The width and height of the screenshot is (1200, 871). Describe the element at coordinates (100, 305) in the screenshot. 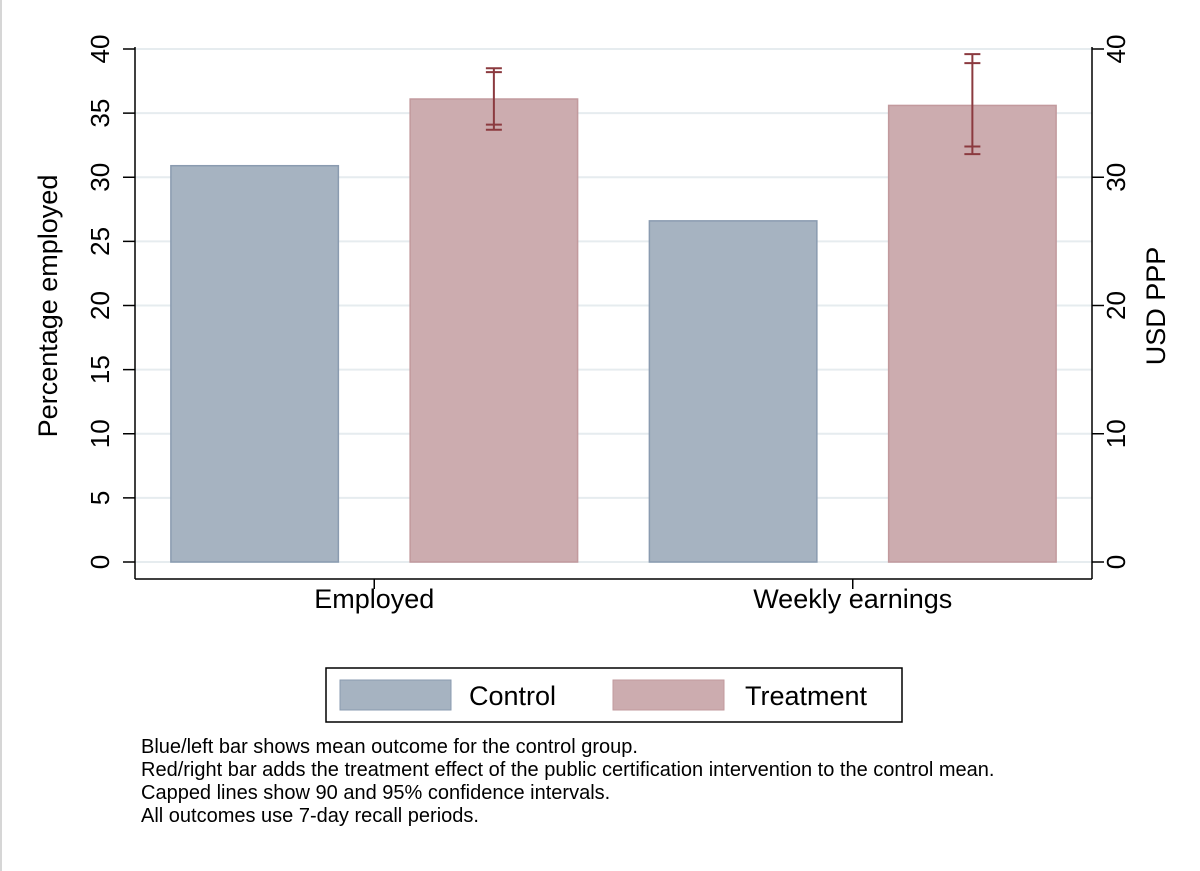

I see `y-tick-label: 20` at that location.